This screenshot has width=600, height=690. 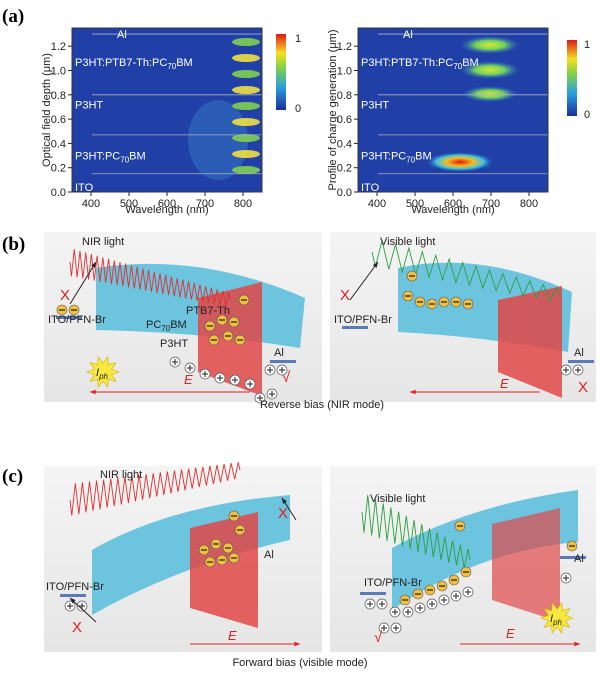 What do you see at coordinates (13, 16) in the screenshot?
I see `panel-label: (a)` at bounding box center [13, 16].